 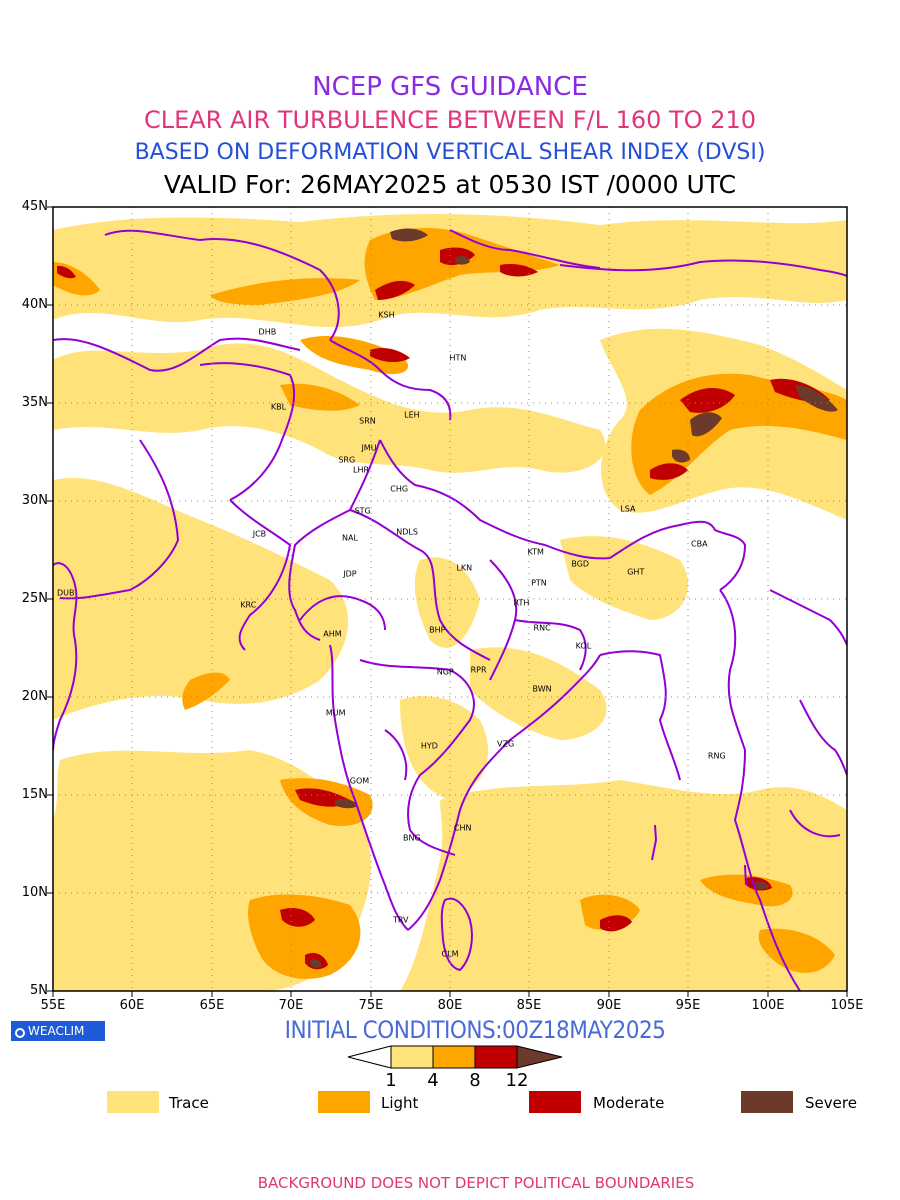 What do you see at coordinates (716, 756) in the screenshot?
I see `station-label: RNG` at bounding box center [716, 756].